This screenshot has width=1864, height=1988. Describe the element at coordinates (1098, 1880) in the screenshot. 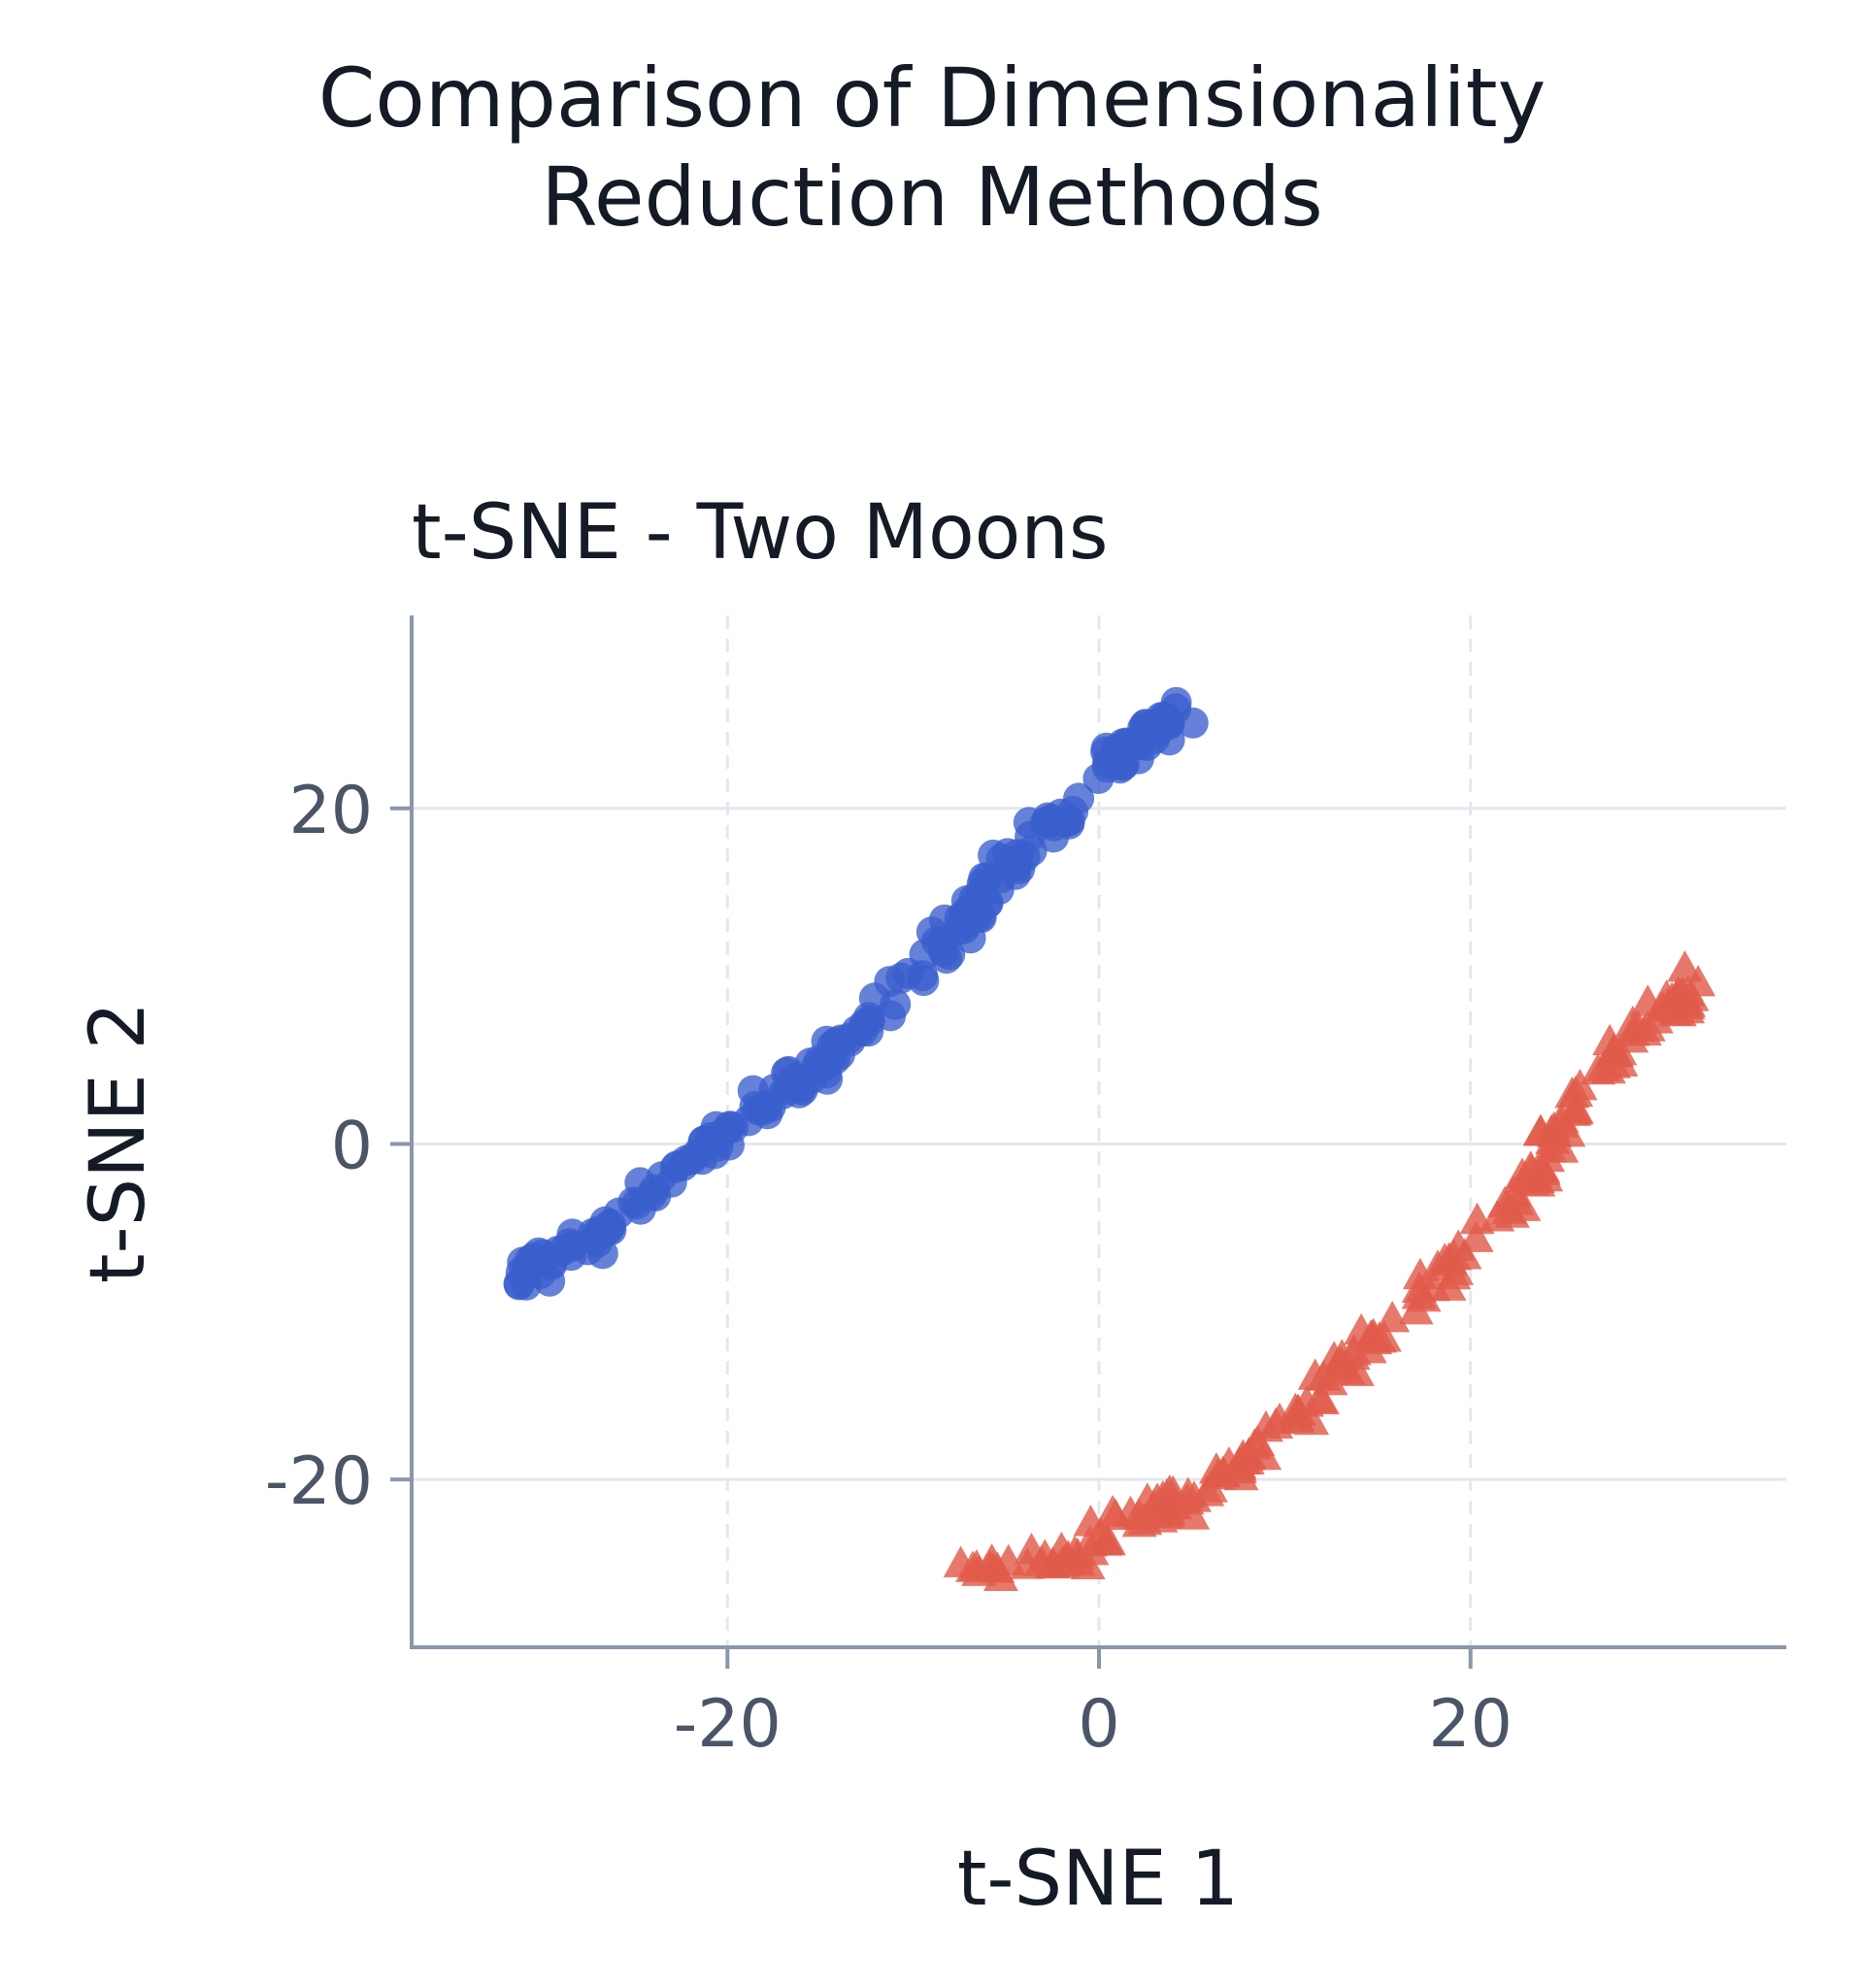

I see `x-axis-label: t-SNE 1` at that location.